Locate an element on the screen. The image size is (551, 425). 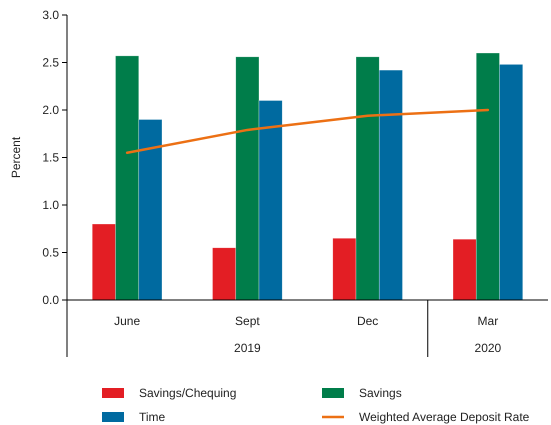
legend-label: Time is located at coordinates (152, 417).